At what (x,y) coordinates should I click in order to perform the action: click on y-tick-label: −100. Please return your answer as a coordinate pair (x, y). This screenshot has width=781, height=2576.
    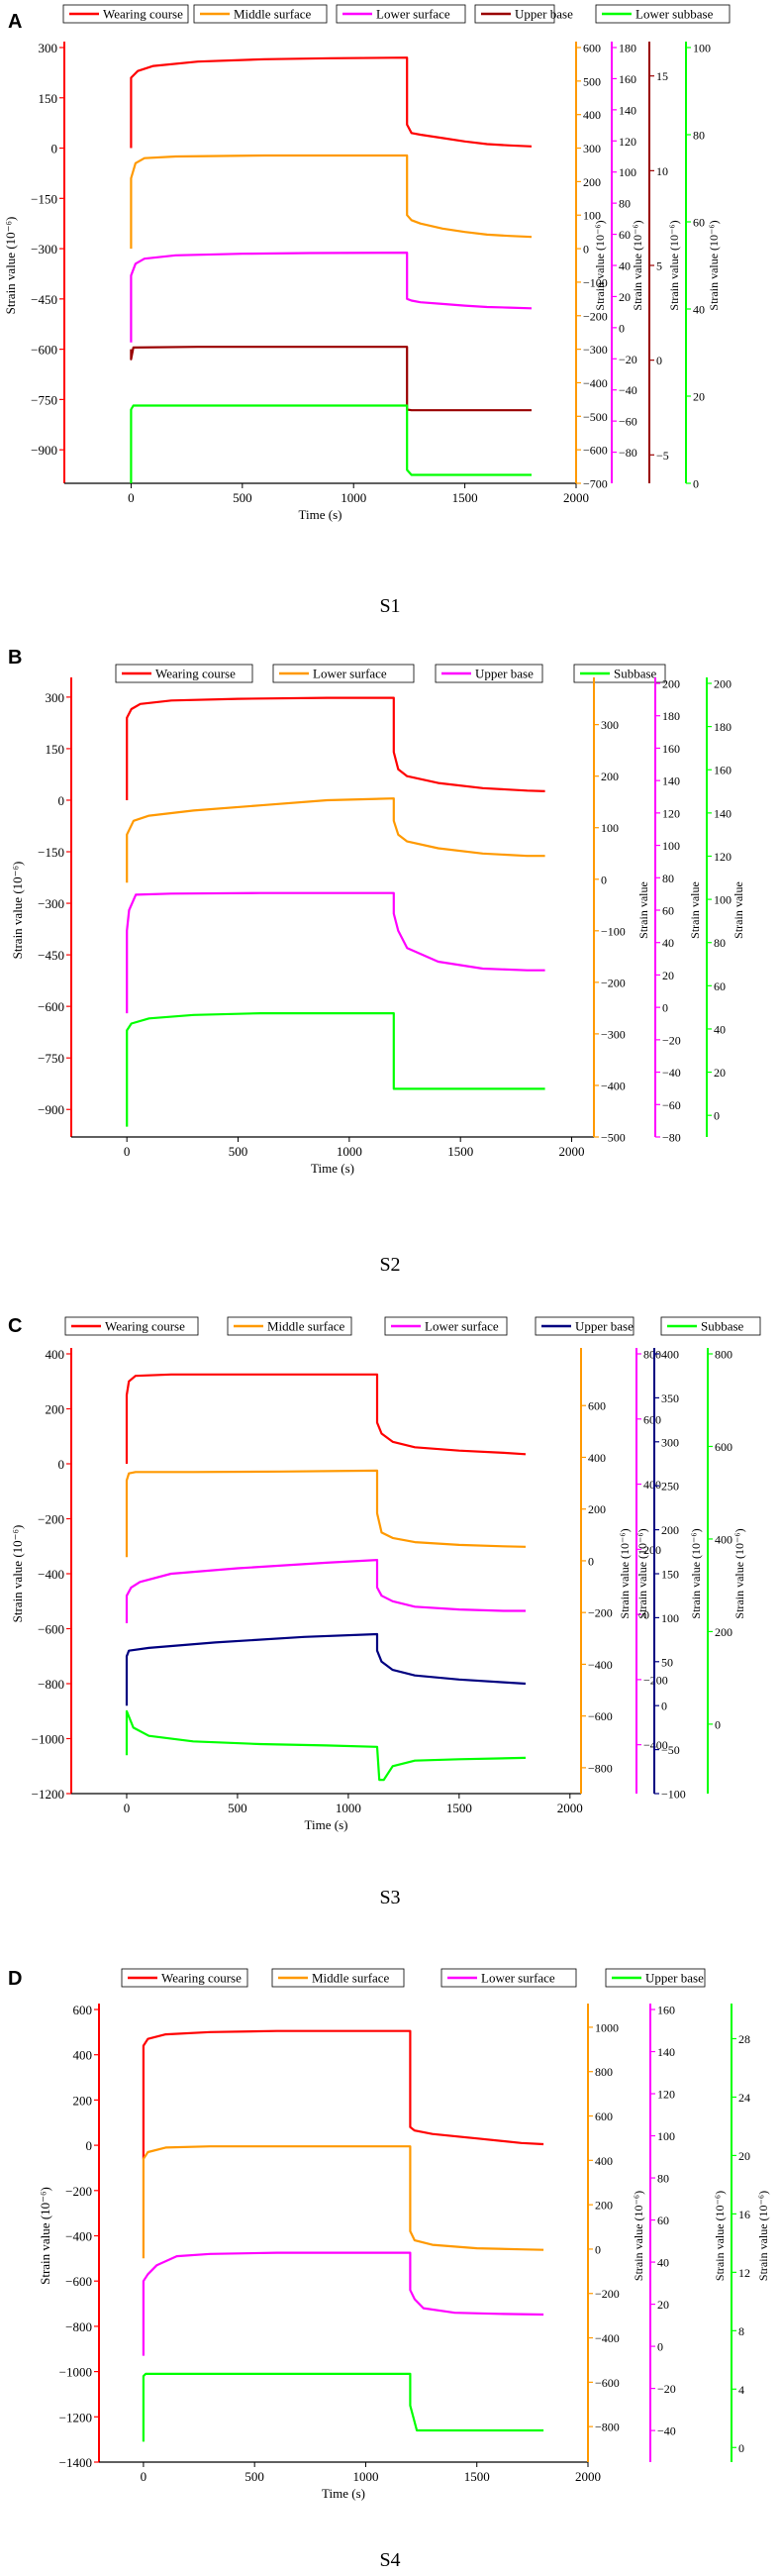
    Looking at the image, I should click on (613, 931).